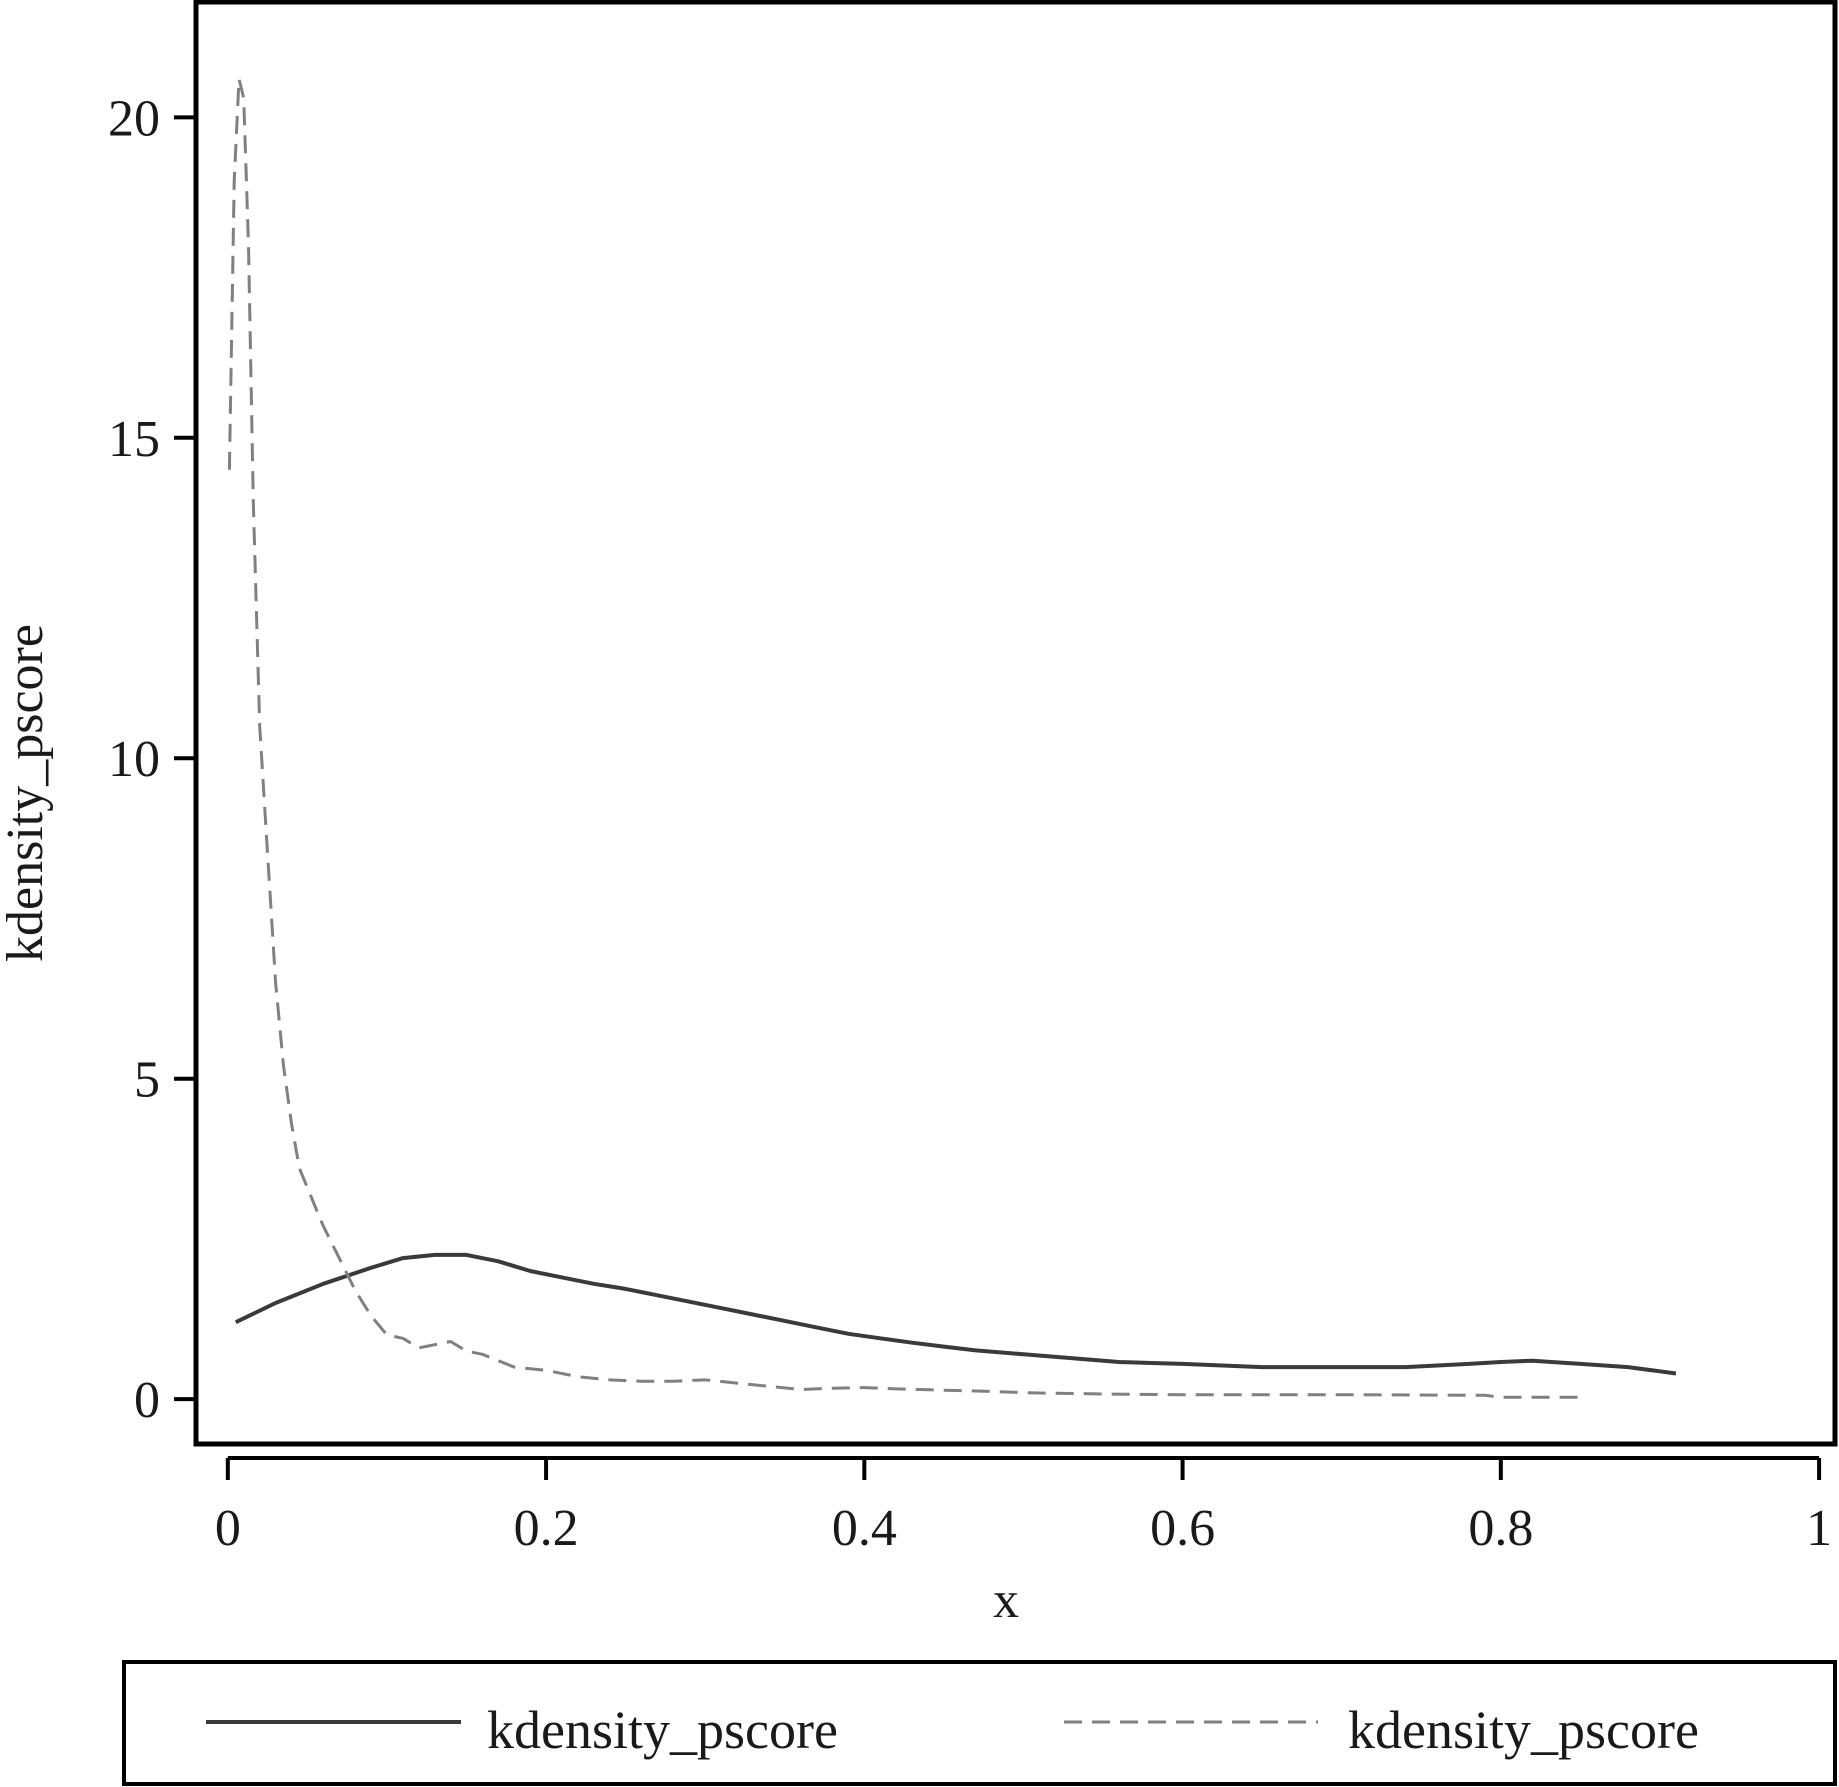 This screenshot has width=1839, height=1787. I want to click on x-tick-label: 1, so click(1819, 1528).